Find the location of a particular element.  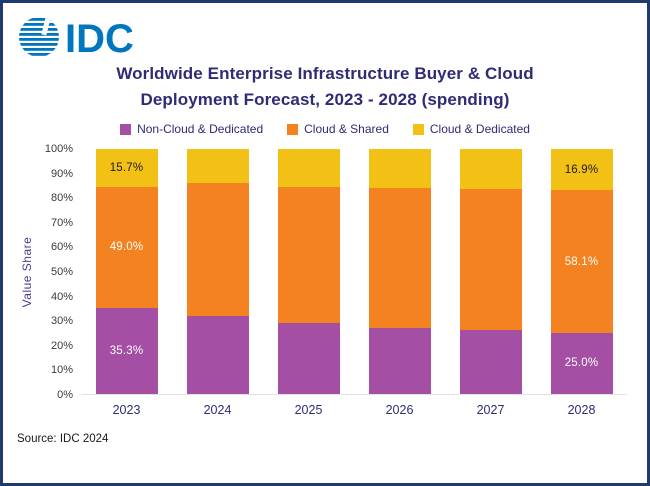

bar-2027 is located at coordinates (490, 271).